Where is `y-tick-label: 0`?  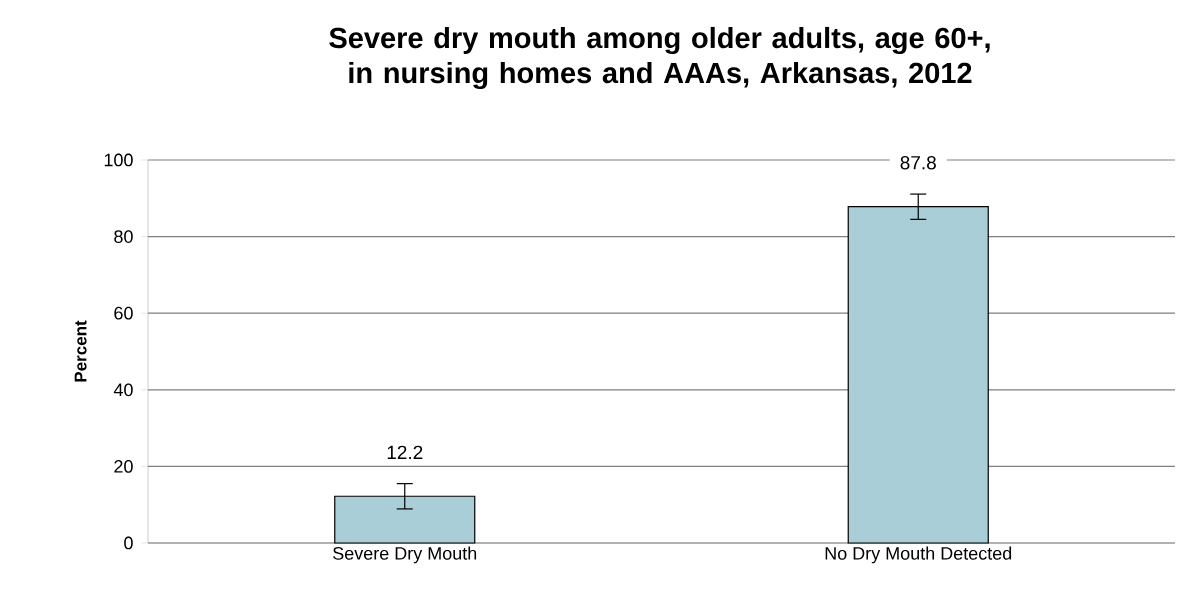 y-tick-label: 0 is located at coordinates (128, 543).